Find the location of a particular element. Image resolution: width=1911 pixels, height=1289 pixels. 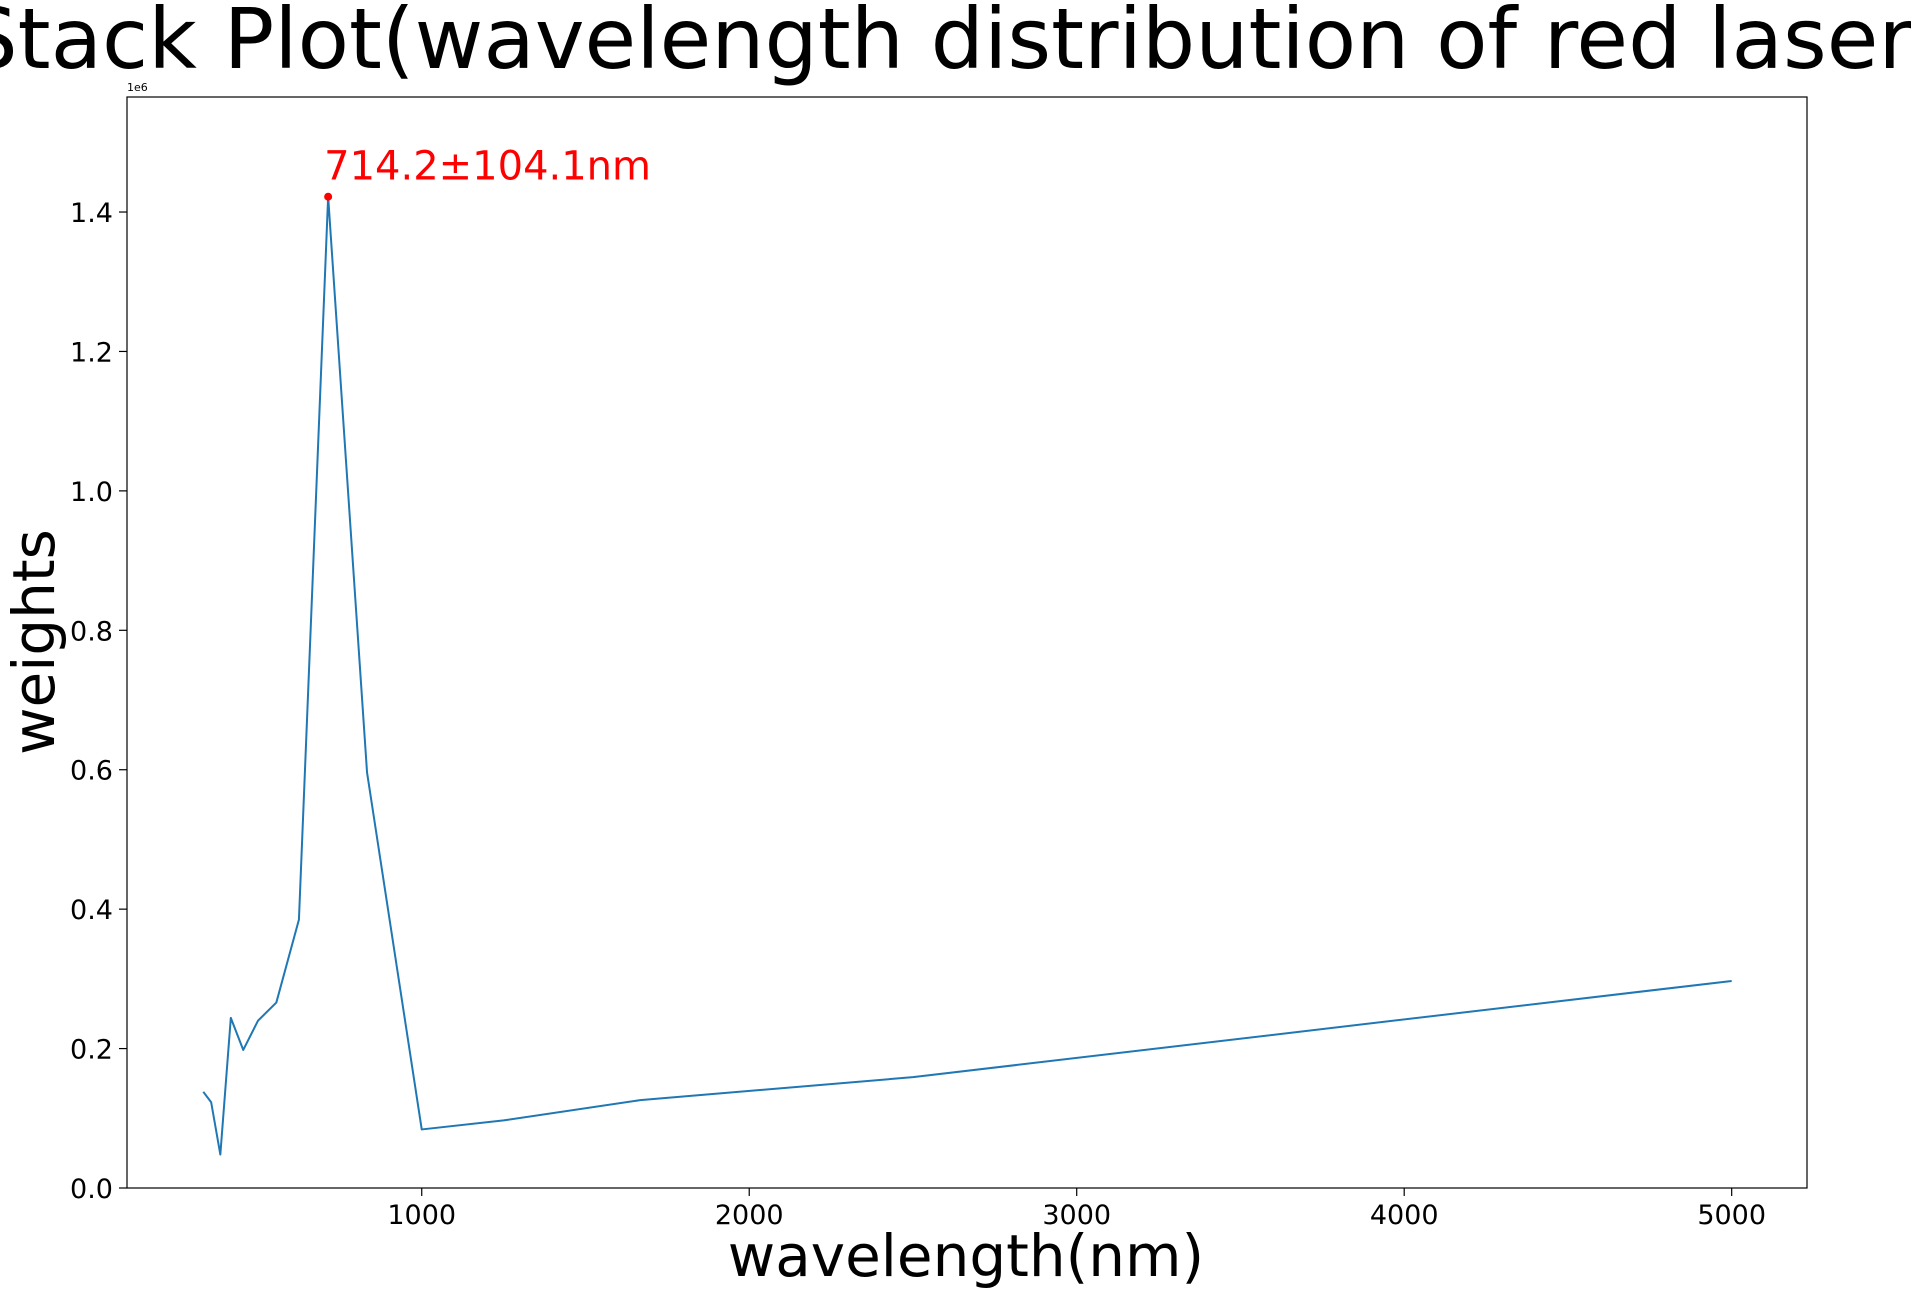

y-axis: 0.0 0.2 0.4 0.6 0.8 1.0 1.2 1.4 is located at coordinates (98, 701).